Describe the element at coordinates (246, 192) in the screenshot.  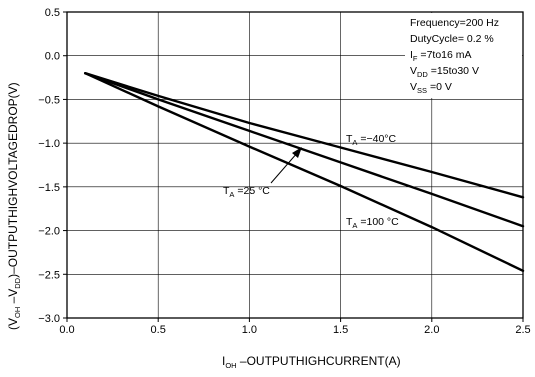
I see `series-label-25: TA =25 °C` at that location.